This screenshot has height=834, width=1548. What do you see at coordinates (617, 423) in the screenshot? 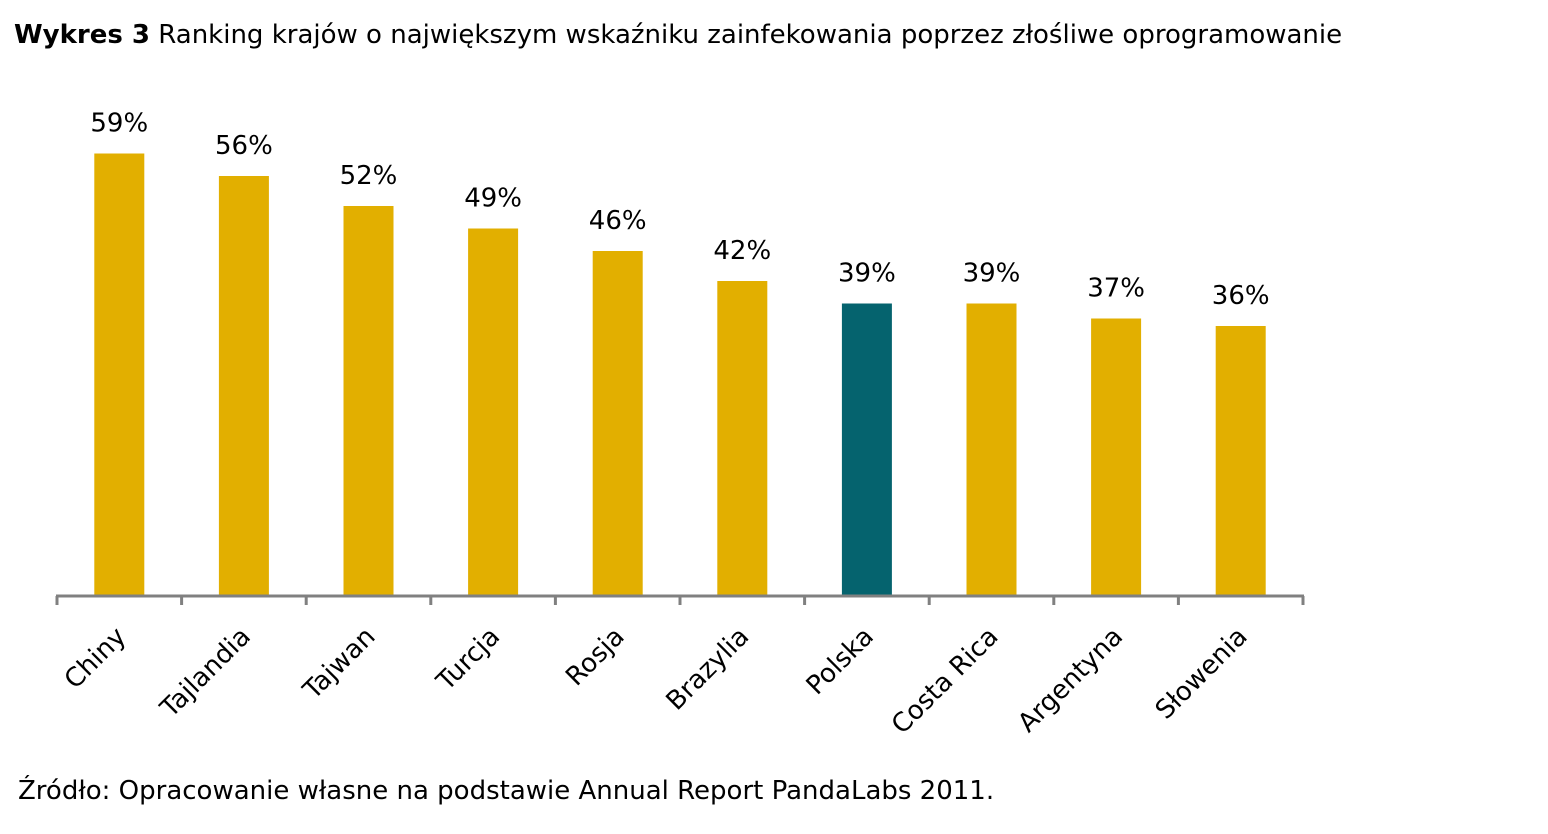
I see `bar-rosja` at bounding box center [617, 423].